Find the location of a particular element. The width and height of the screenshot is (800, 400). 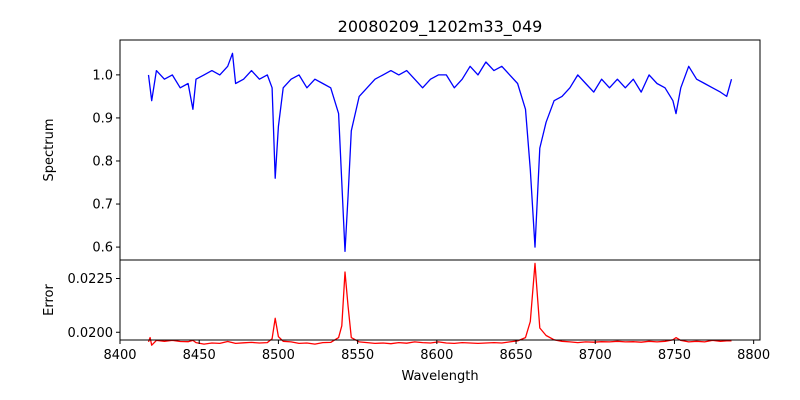

y-tick-label: 0.9 is located at coordinates (102, 118).